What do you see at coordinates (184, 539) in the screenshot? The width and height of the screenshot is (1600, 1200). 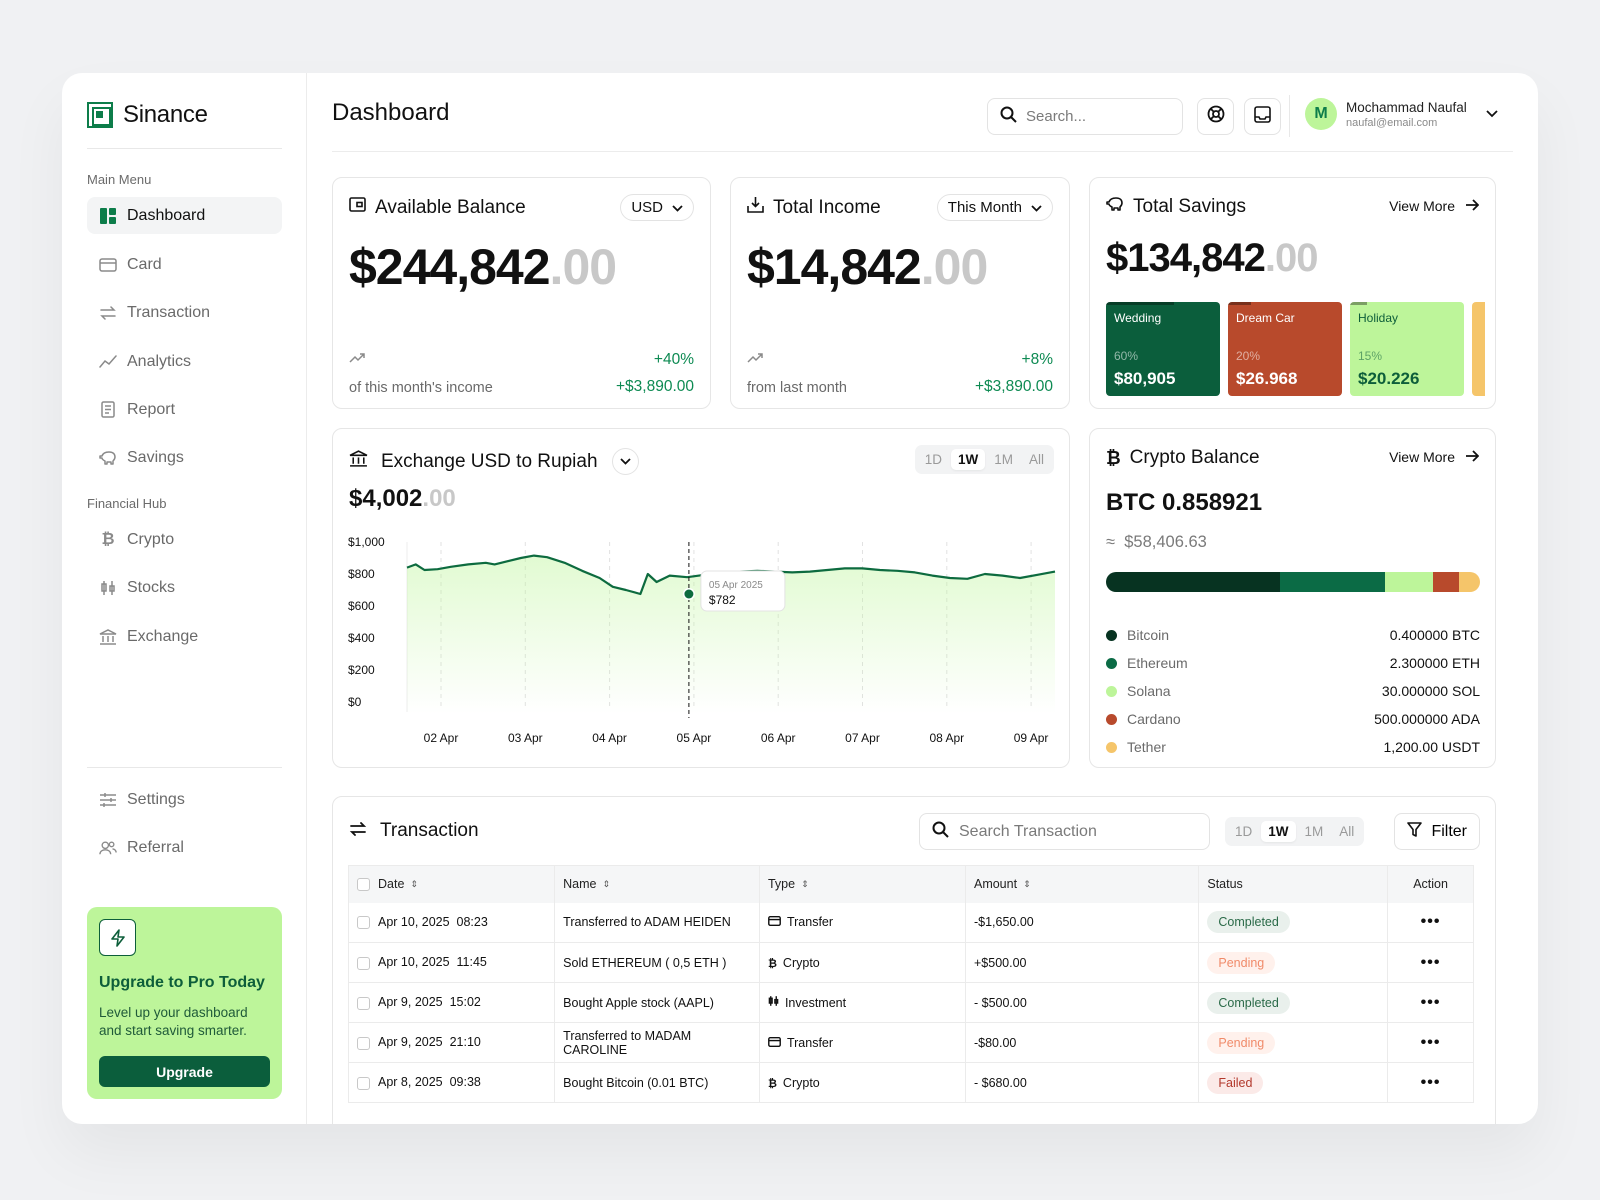 I see `sidebar-item-crypto: ₿ Crypto` at bounding box center [184, 539].